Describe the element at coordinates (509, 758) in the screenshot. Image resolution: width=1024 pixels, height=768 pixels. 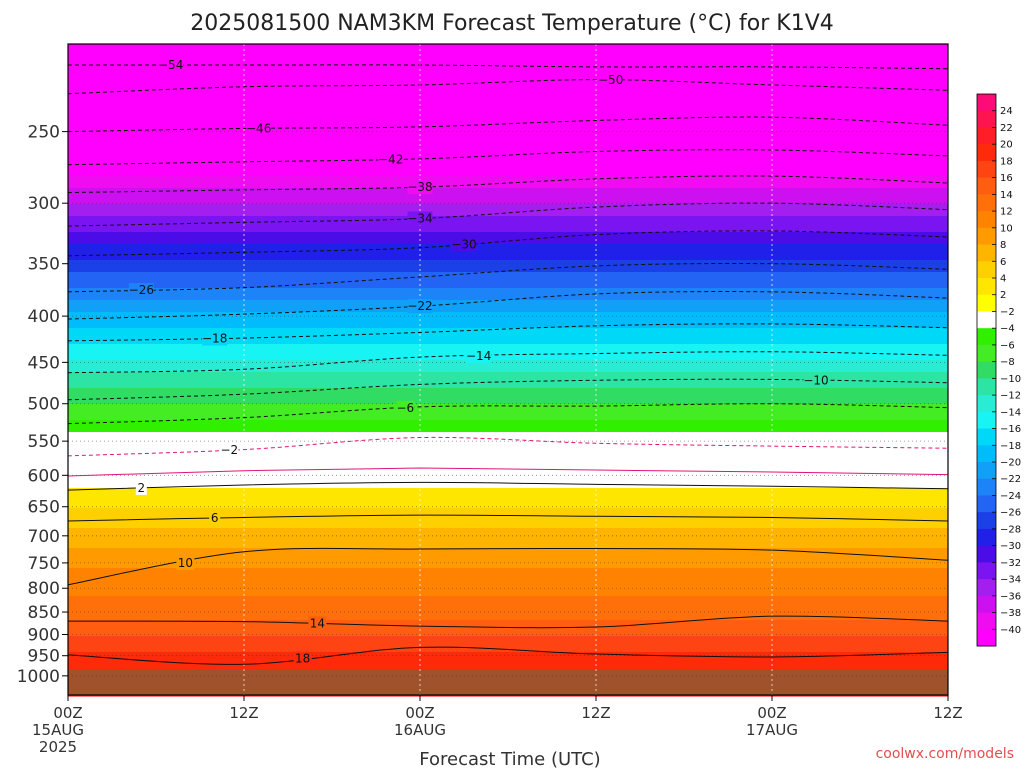
I see `x-axis-label: Forecast Time (UTC)` at that location.